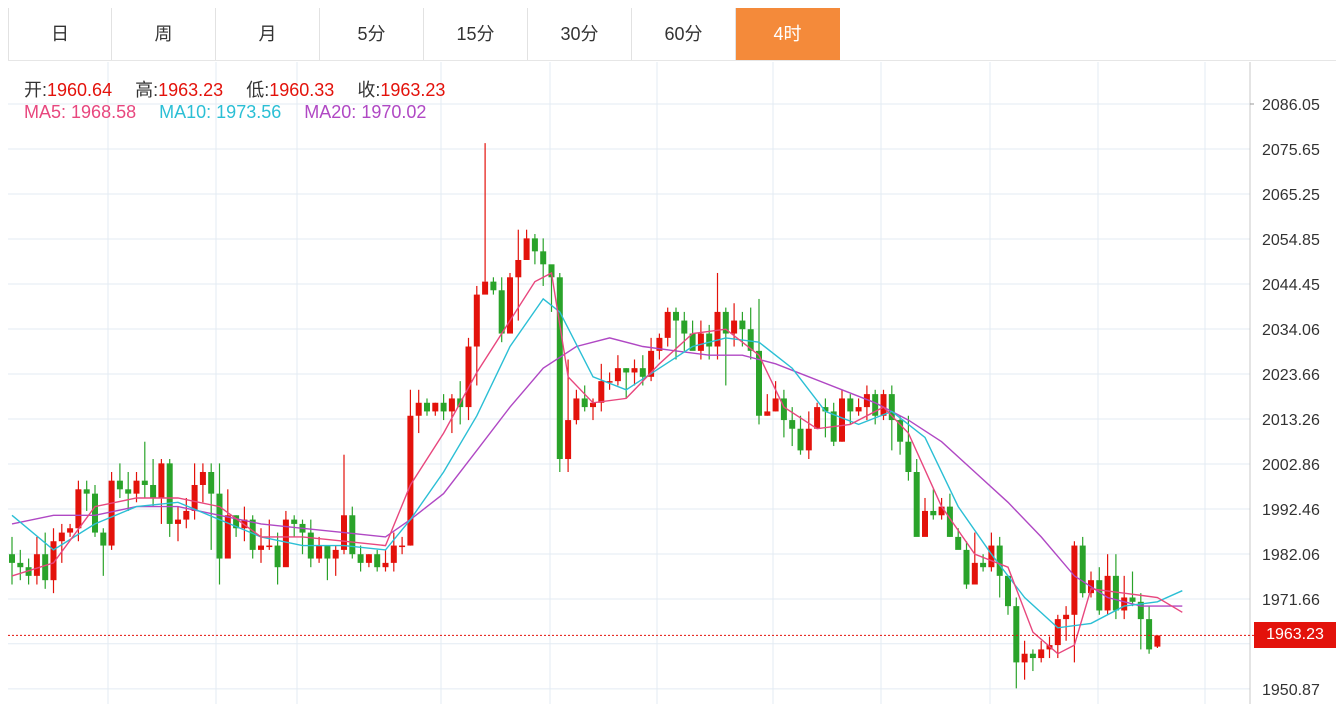  I want to click on tab-month: 月, so click(268, 34).